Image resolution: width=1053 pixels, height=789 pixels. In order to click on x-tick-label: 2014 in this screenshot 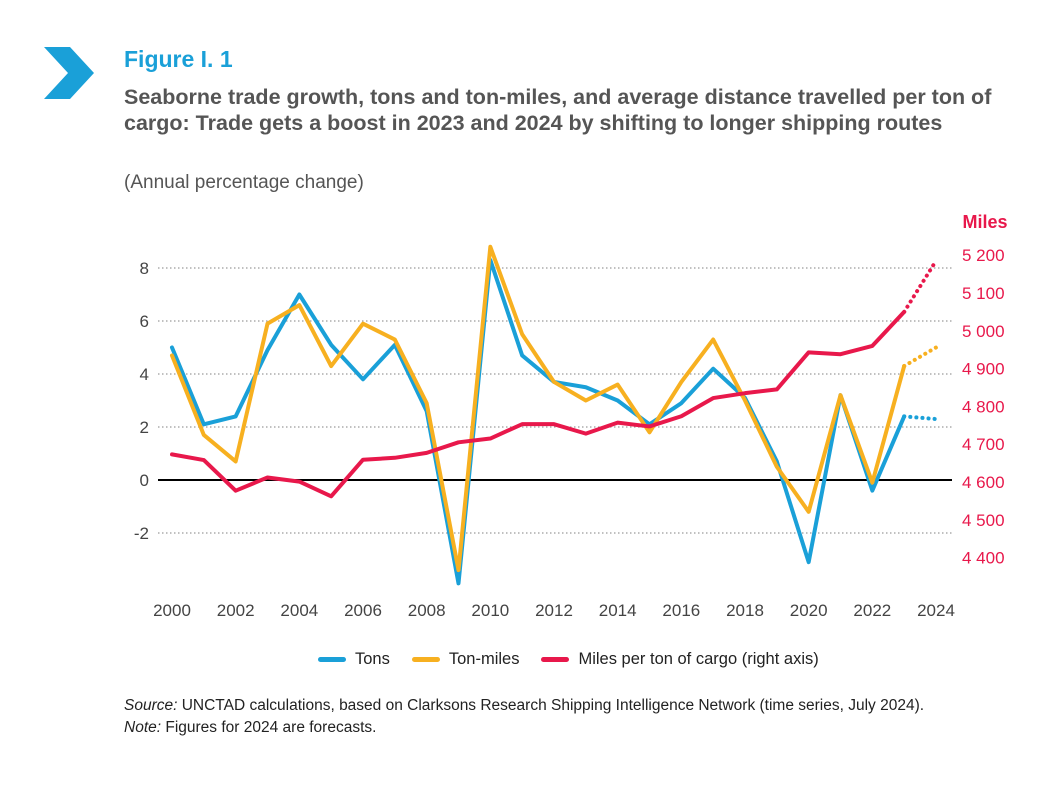, I will do `click(618, 610)`.